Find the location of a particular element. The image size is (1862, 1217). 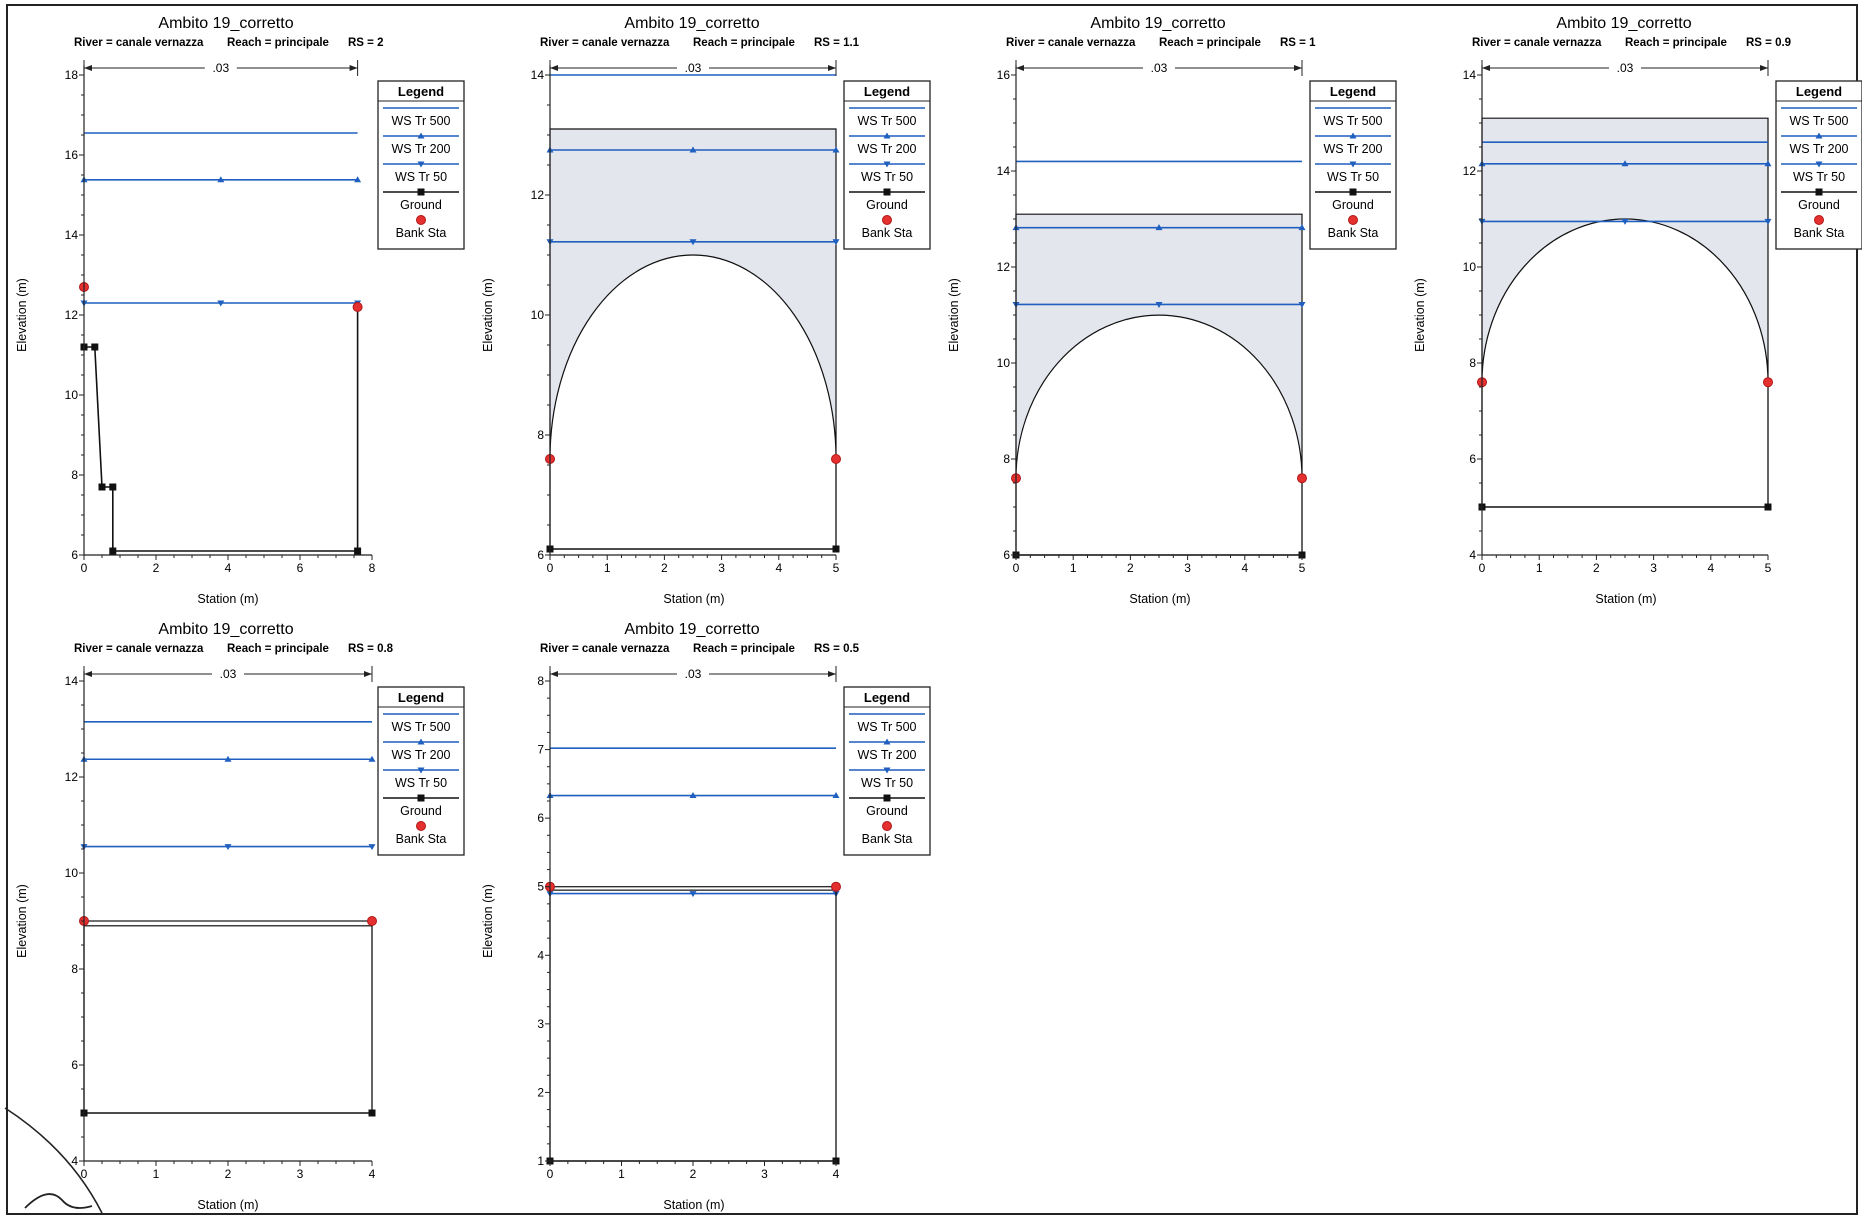

y-tick-label: 10 is located at coordinates (72, 395).